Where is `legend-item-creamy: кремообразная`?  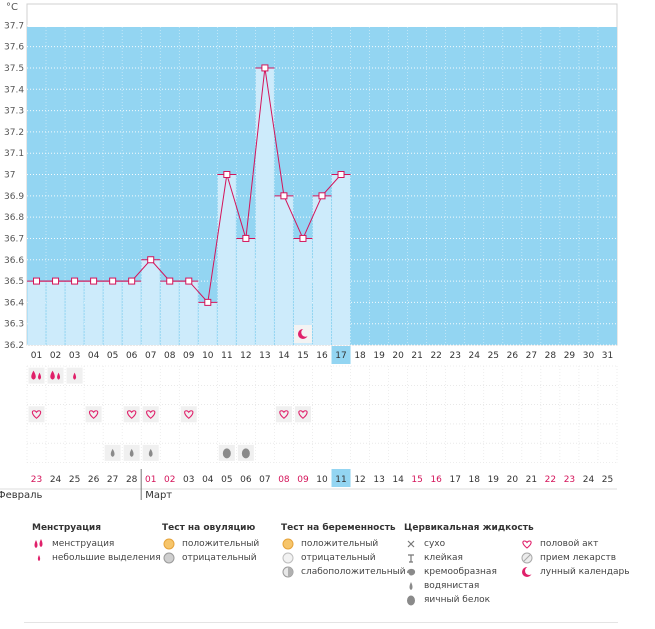
legend-item-creamy: кремообразная is located at coordinates (469, 572).